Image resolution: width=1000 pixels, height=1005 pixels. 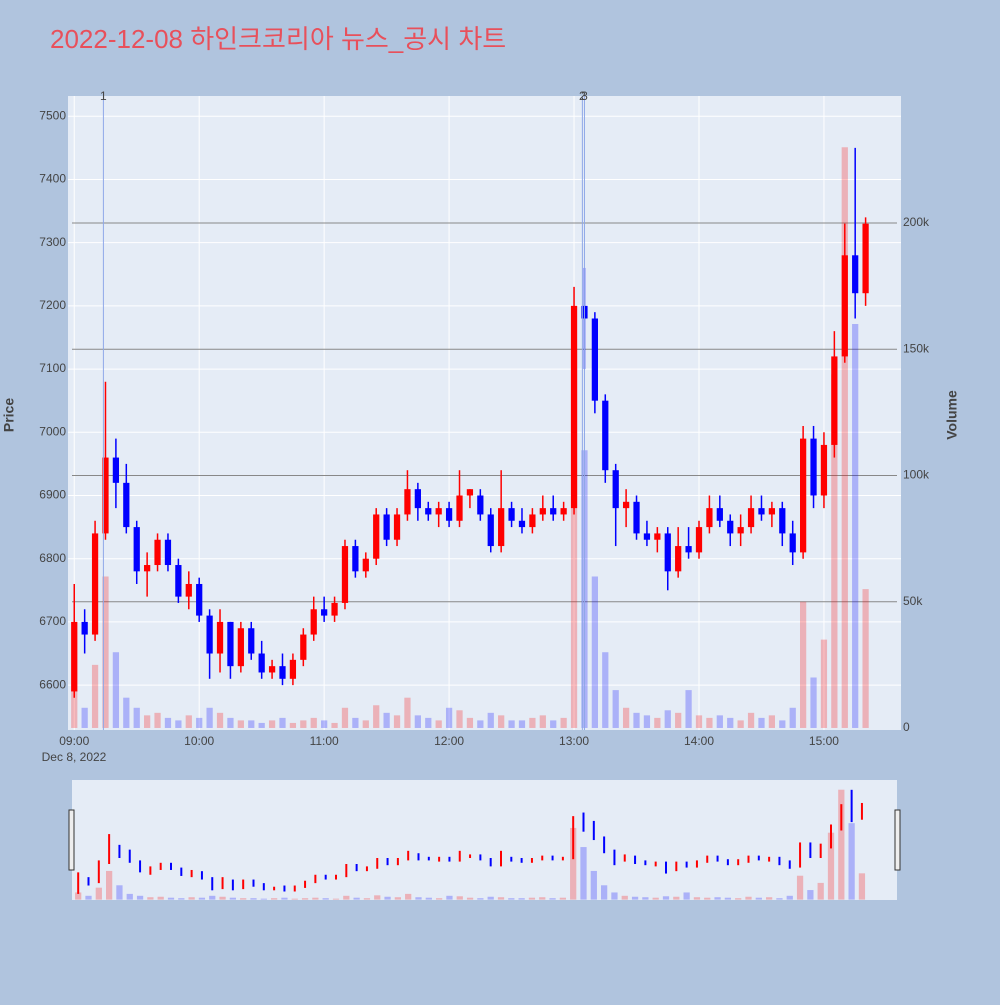 I want to click on y-tick-label: 7200, so click(x=52, y=305).